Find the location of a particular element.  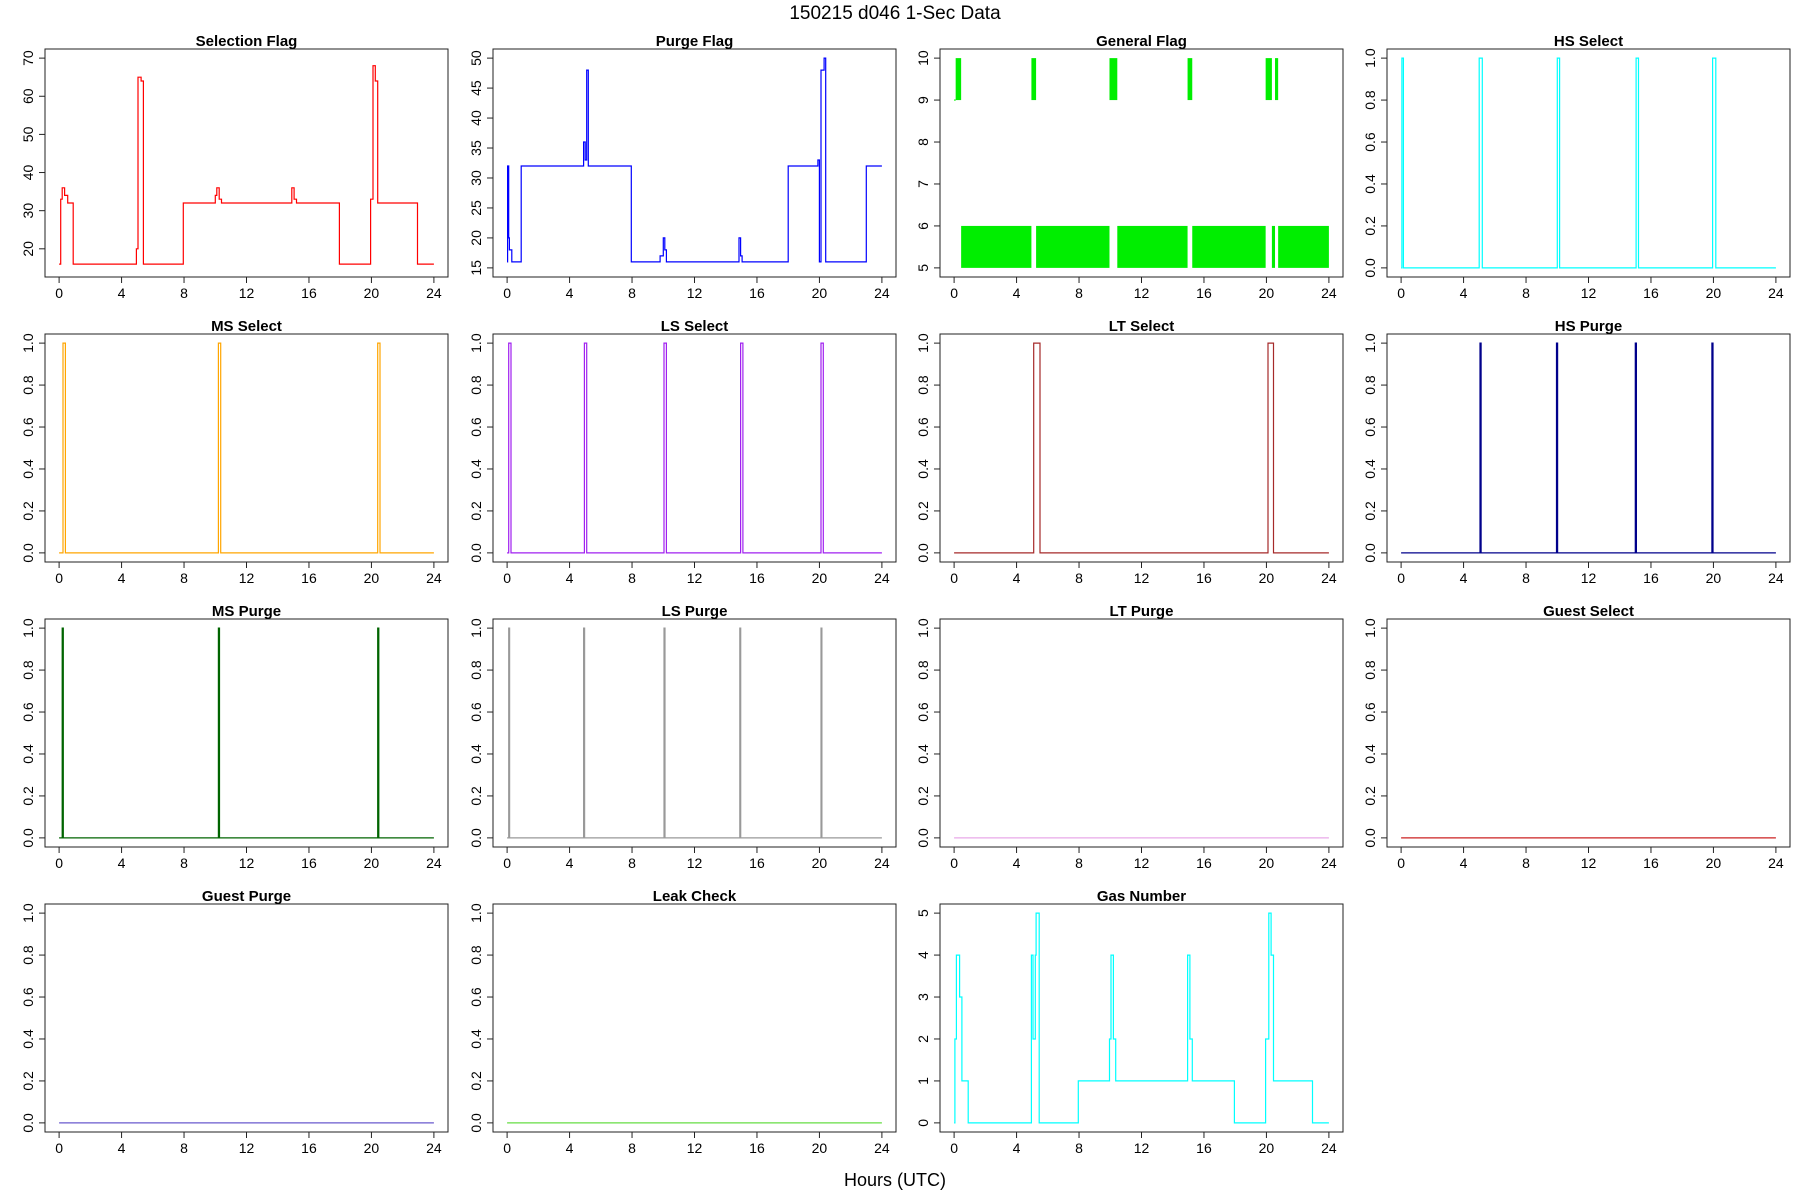

panel-title: MS Select is located at coordinates (246, 326).